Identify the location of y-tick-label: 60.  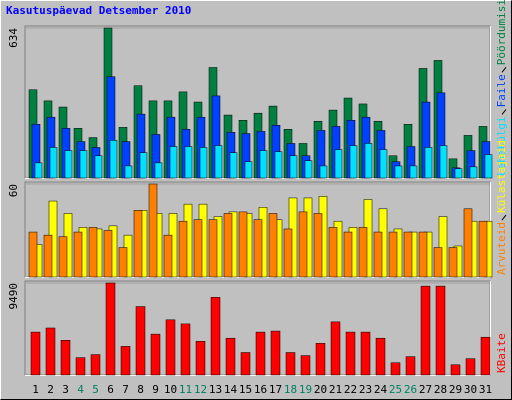
(13, 190).